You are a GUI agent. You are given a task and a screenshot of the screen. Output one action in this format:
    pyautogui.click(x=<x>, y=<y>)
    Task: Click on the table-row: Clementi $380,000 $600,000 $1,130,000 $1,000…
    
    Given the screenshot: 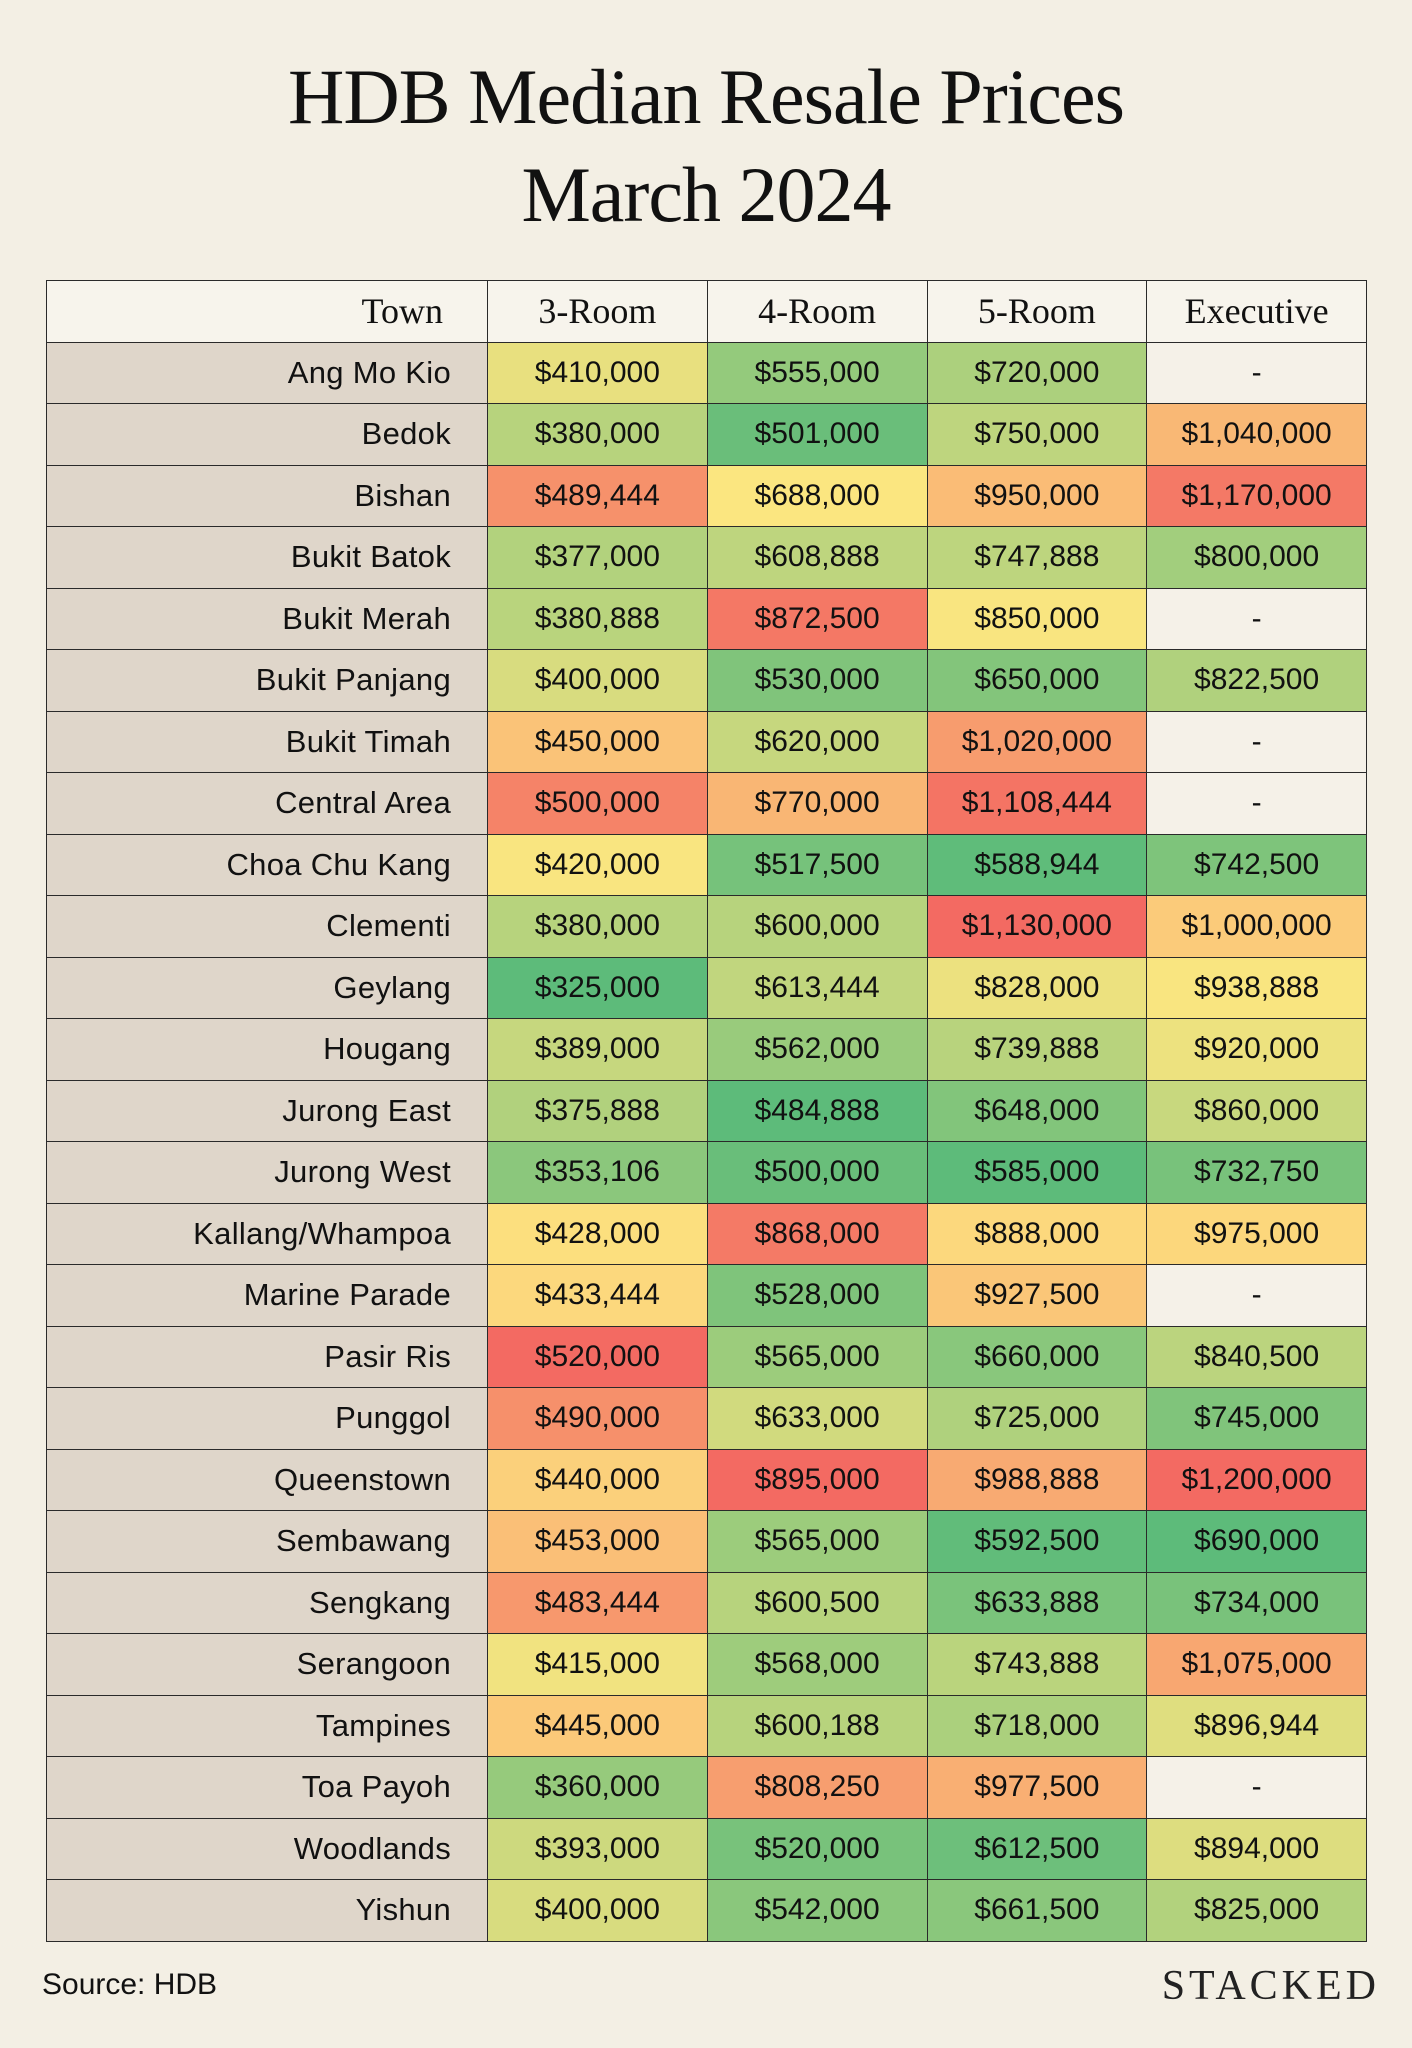 What is the action you would take?
    pyautogui.click(x=706, y=926)
    